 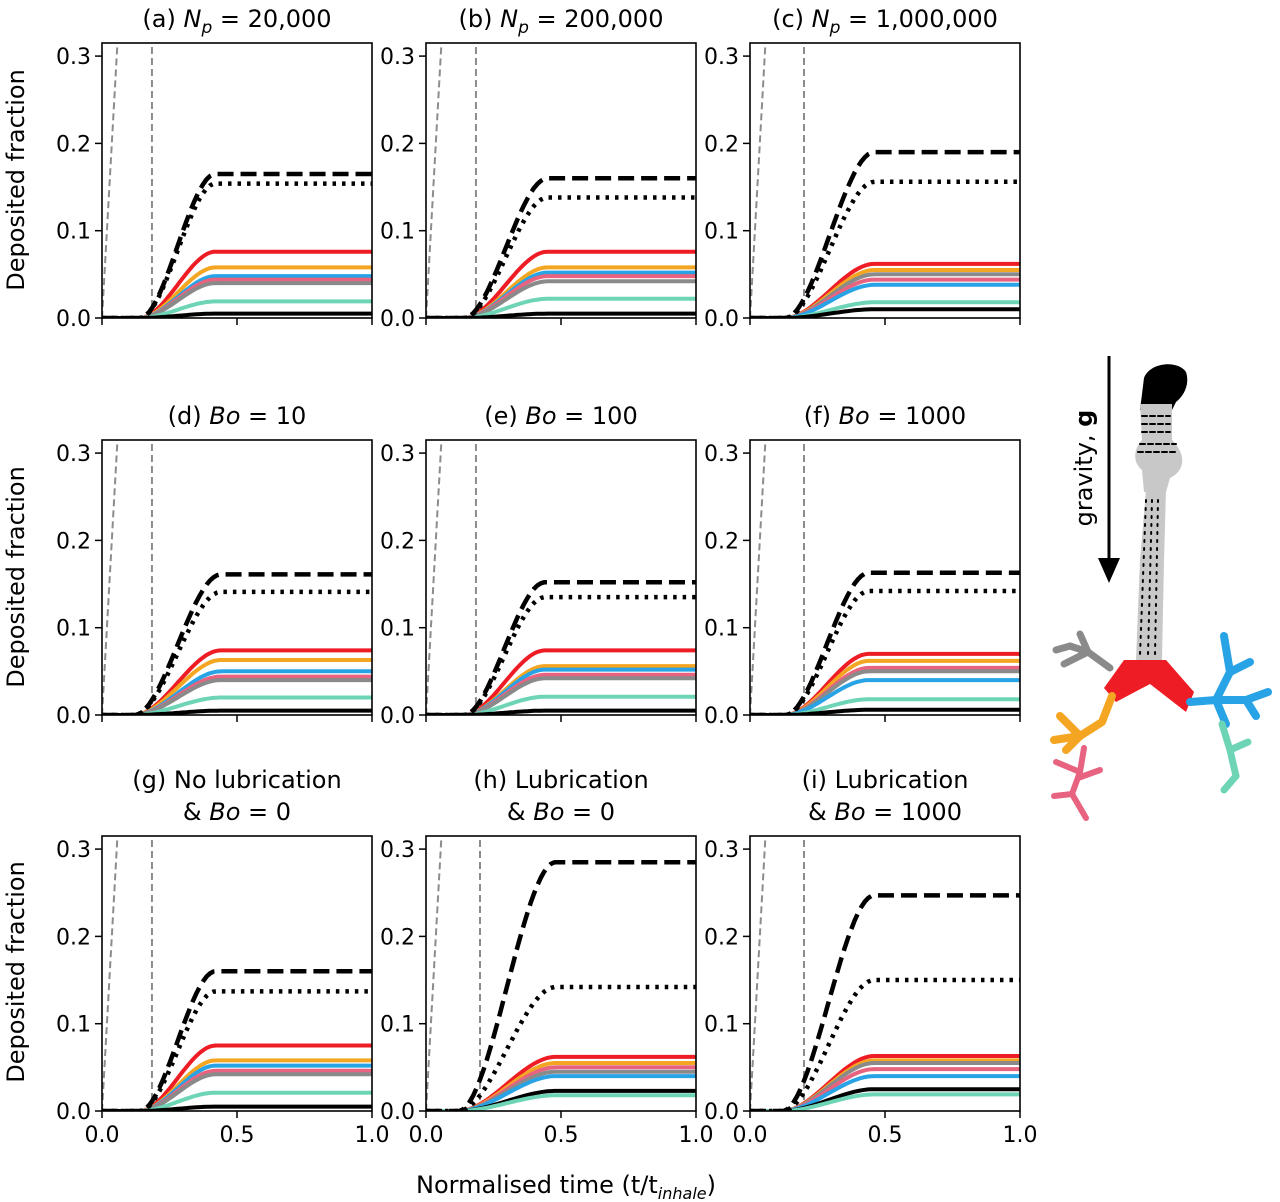 I want to click on series-green, so click(x=885, y=1101).